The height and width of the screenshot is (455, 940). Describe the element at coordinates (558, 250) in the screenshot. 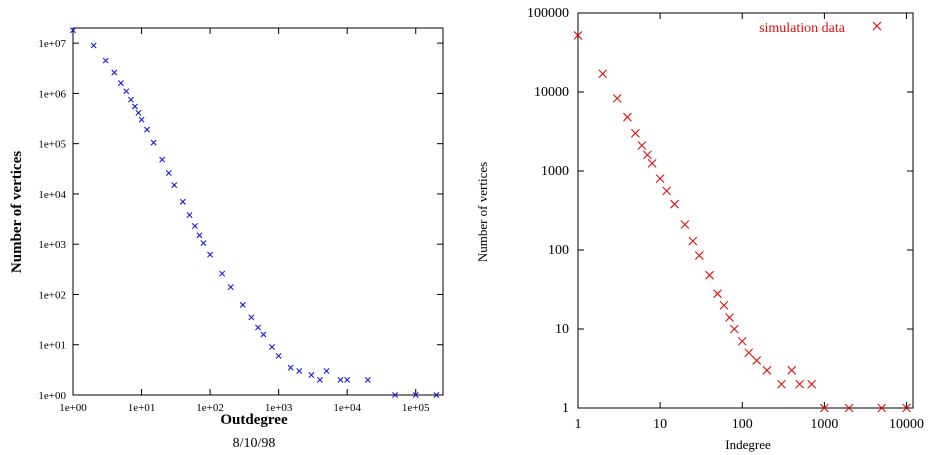

I see `right-y-tick-label: 100` at that location.